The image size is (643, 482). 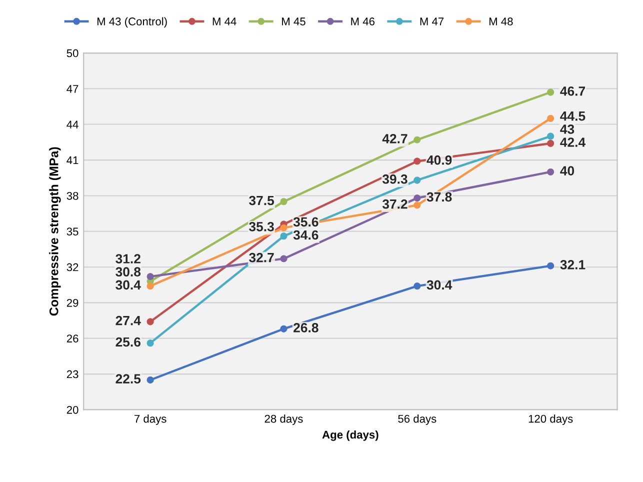 What do you see at coordinates (72, 374) in the screenshot?
I see `y-tick-label: 23` at bounding box center [72, 374].